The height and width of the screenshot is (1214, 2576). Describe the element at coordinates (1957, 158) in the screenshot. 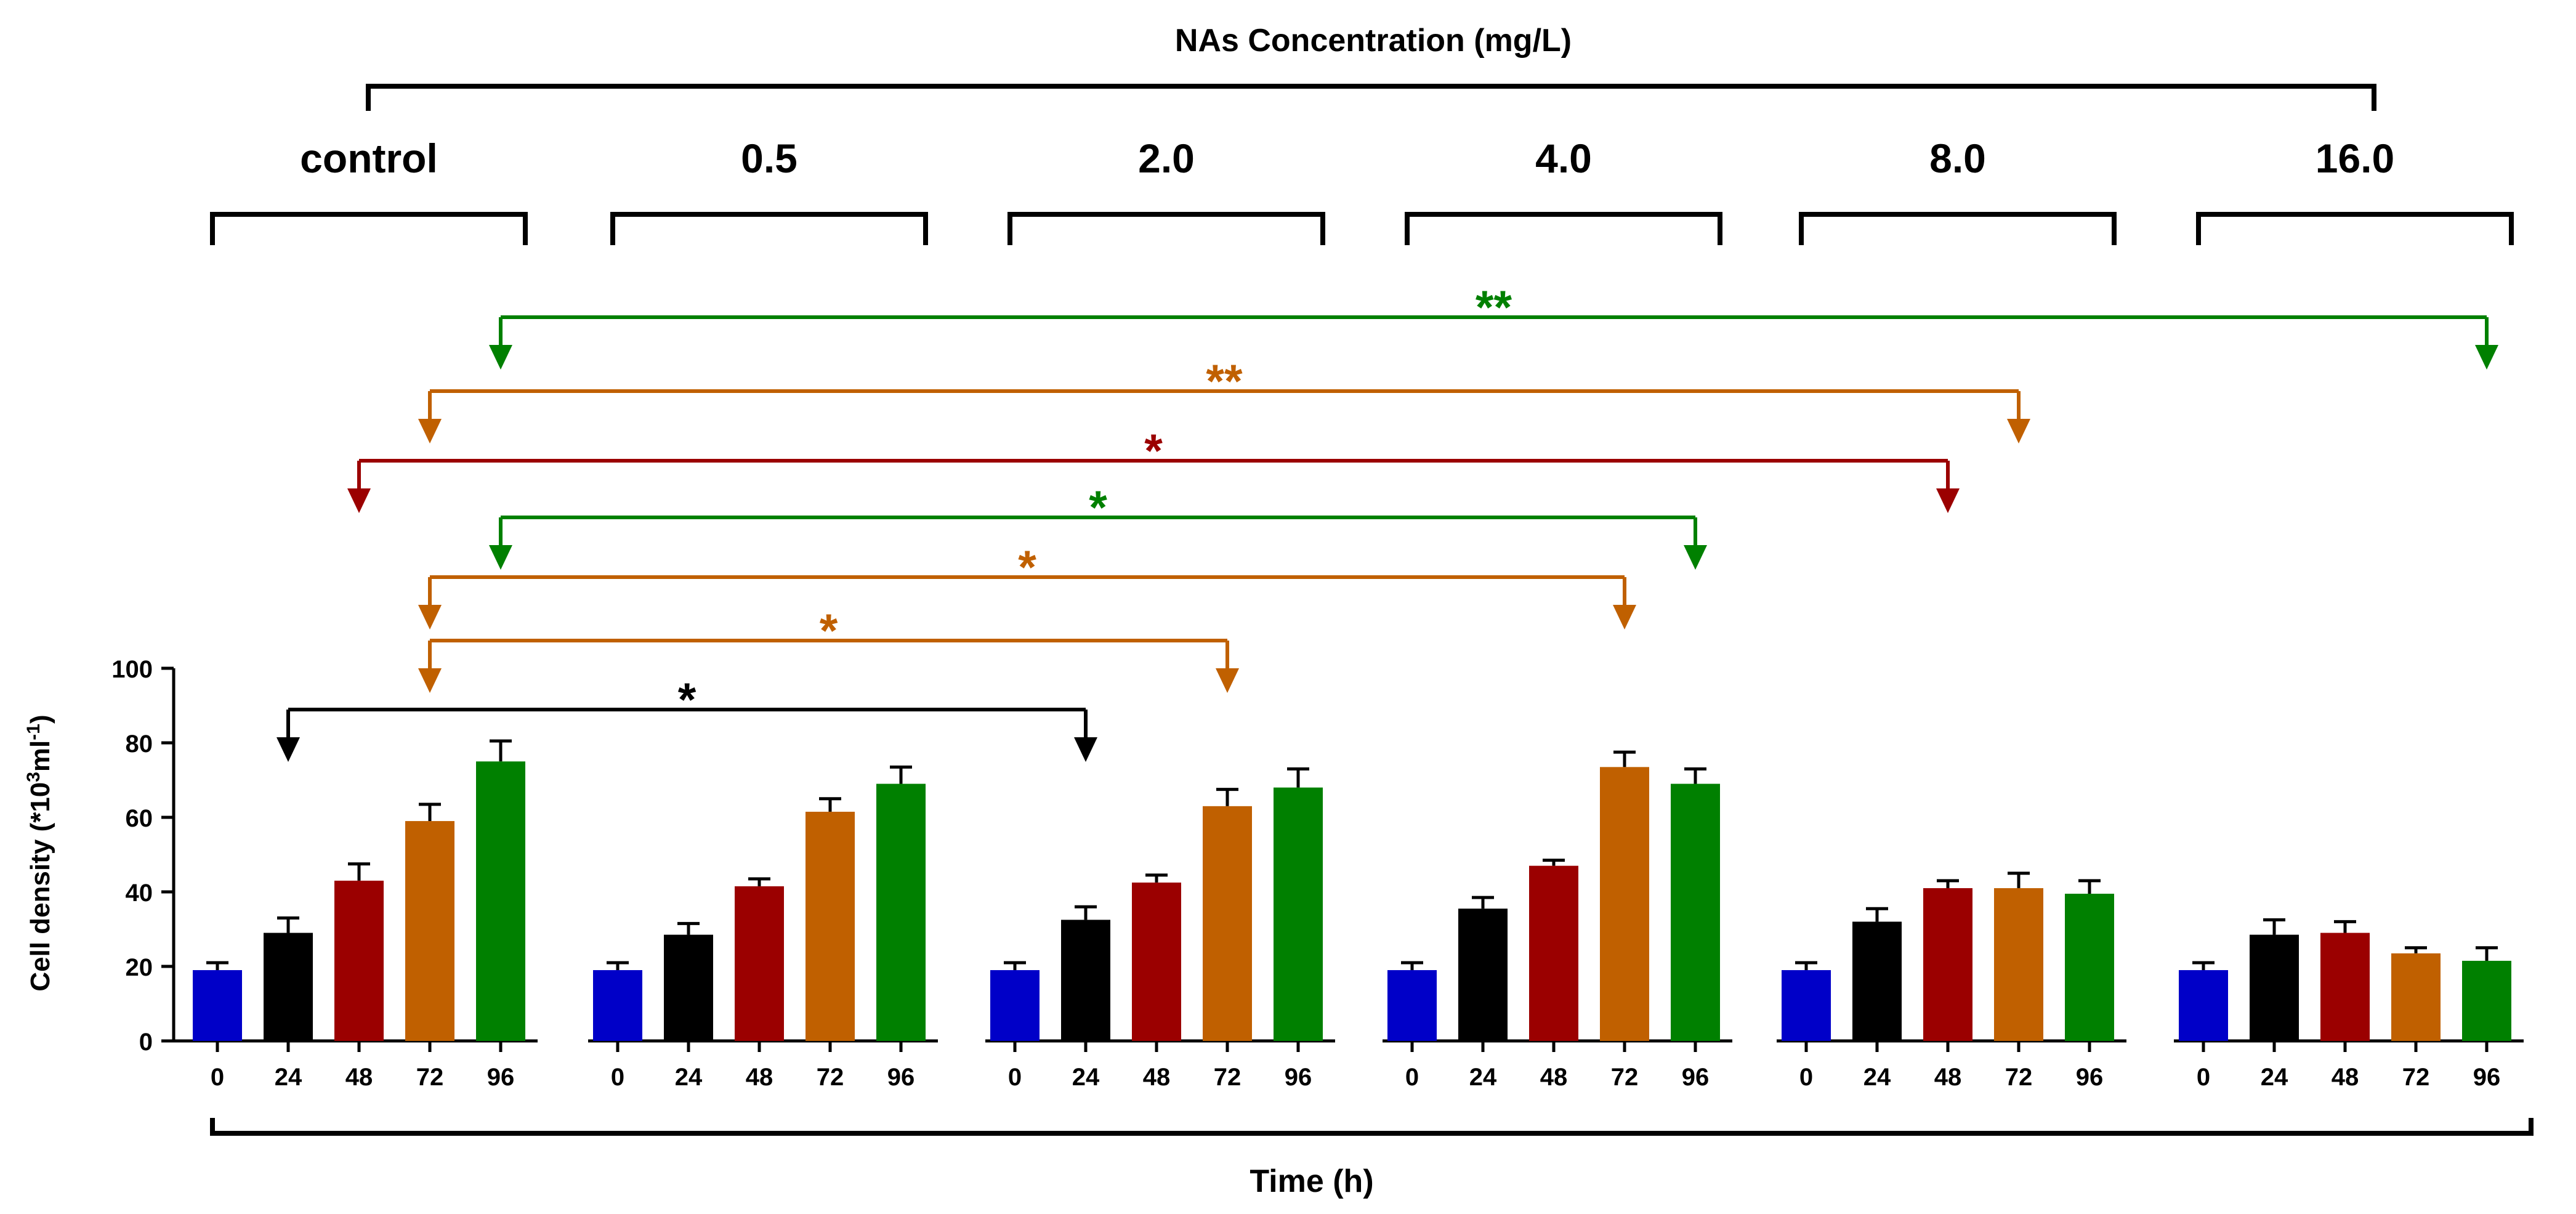

I see `group-label: 8.0` at that location.